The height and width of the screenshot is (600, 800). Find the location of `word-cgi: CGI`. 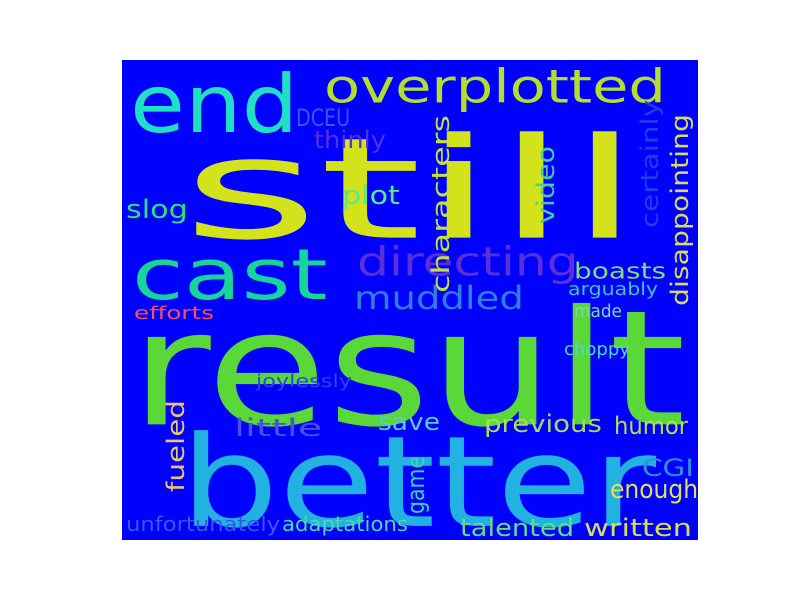

word-cgi: CGI is located at coordinates (668, 467).